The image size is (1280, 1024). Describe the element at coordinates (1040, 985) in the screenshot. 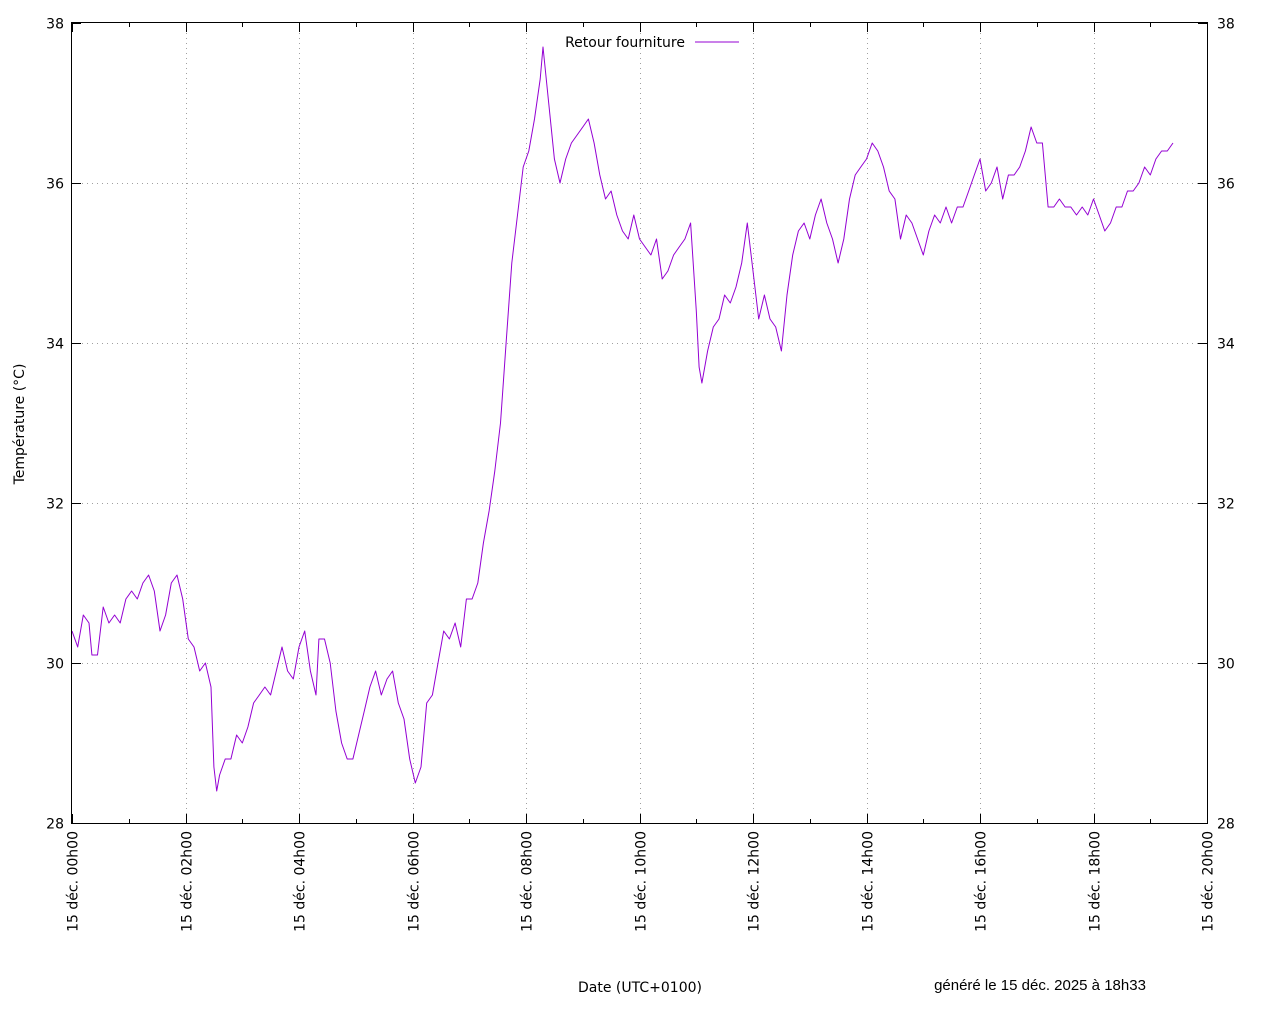

I see `generated-timestamp: généré le 15 déc. 2025 à 18h33` at that location.